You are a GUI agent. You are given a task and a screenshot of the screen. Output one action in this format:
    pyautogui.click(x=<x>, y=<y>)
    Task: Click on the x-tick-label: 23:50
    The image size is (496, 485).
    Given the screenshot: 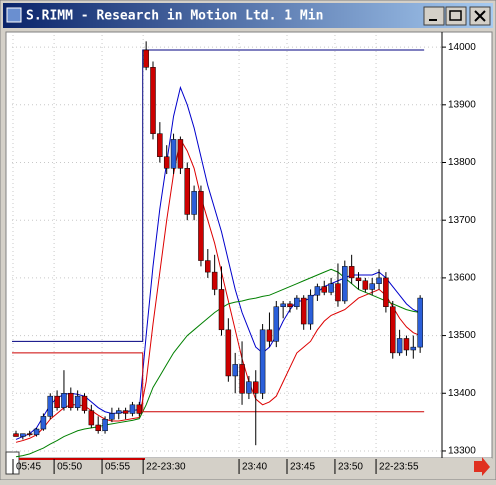 What is the action you would take?
    pyautogui.click(x=350, y=467)
    